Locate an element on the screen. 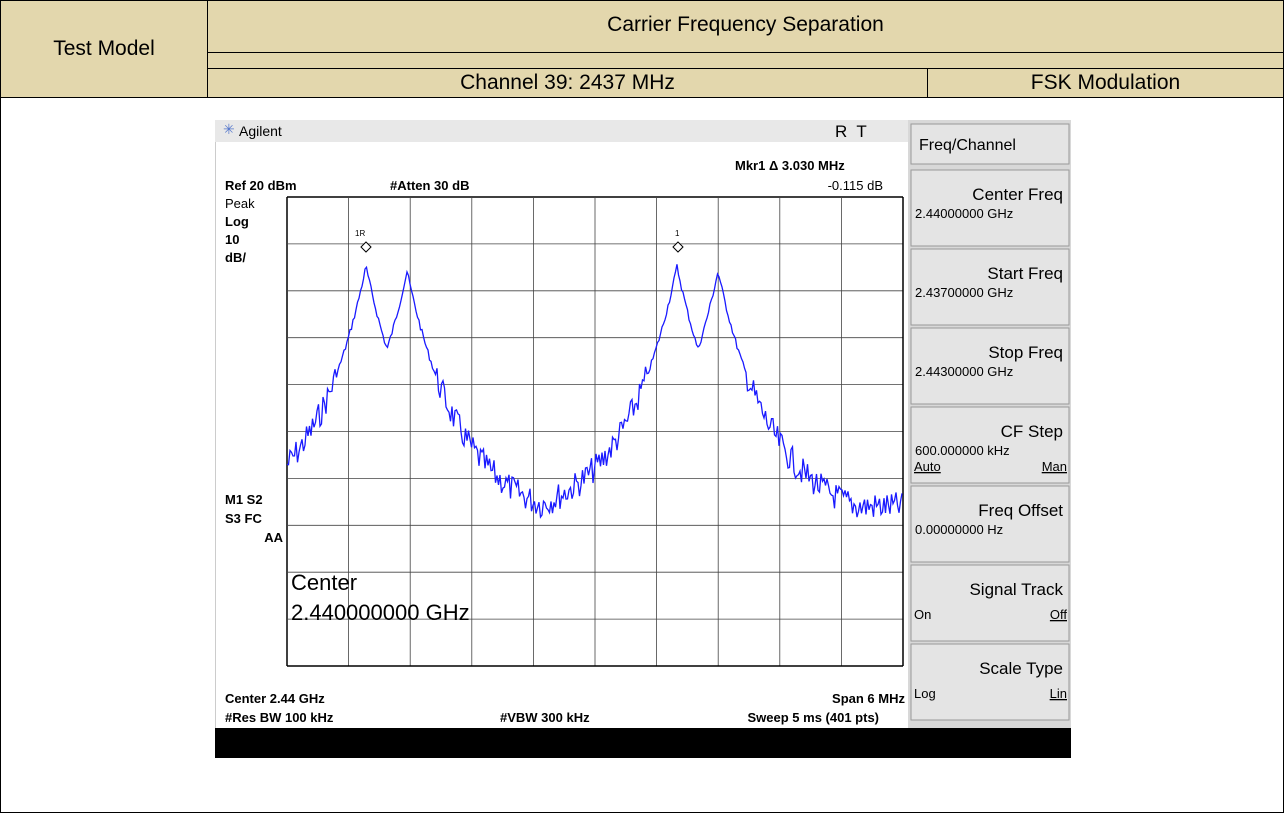  footer-center: Center 2.44 GHz is located at coordinates (275, 698).